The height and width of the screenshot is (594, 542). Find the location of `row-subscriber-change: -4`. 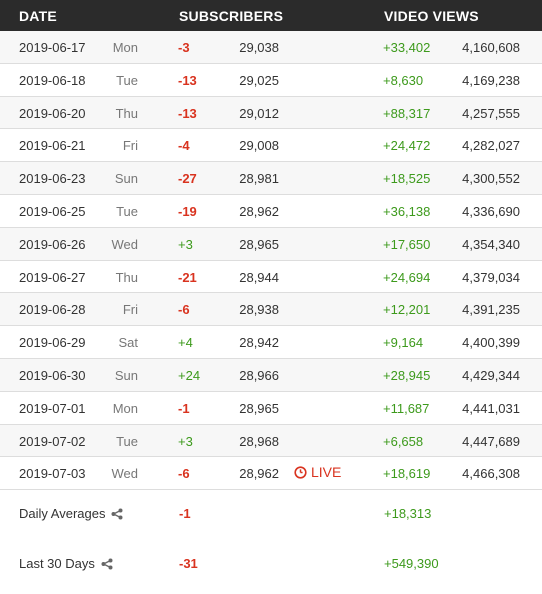

row-subscriber-change: -4 is located at coordinates (184, 146).